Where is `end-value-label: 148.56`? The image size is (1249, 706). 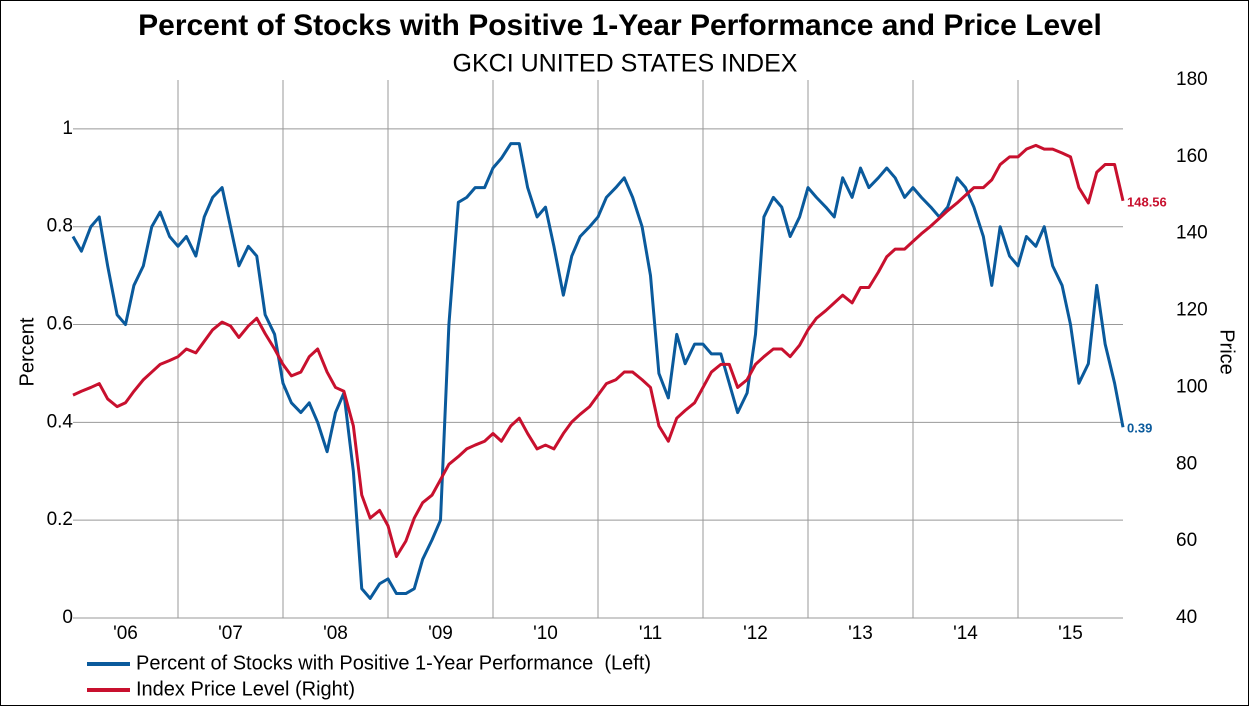 end-value-label: 148.56 is located at coordinates (1147, 201).